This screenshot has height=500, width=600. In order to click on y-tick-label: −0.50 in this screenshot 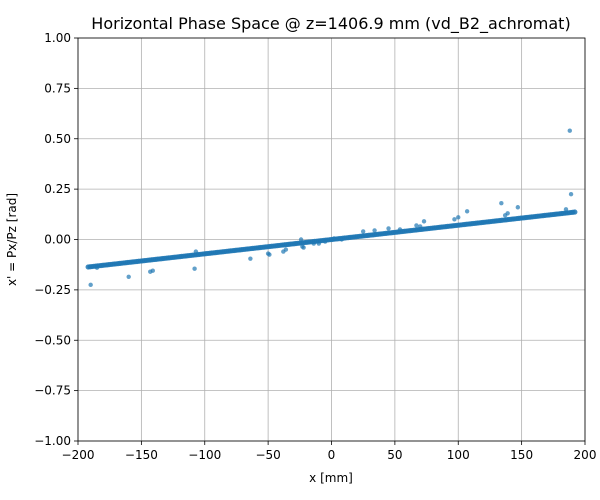, I will do `click(52, 340)`.